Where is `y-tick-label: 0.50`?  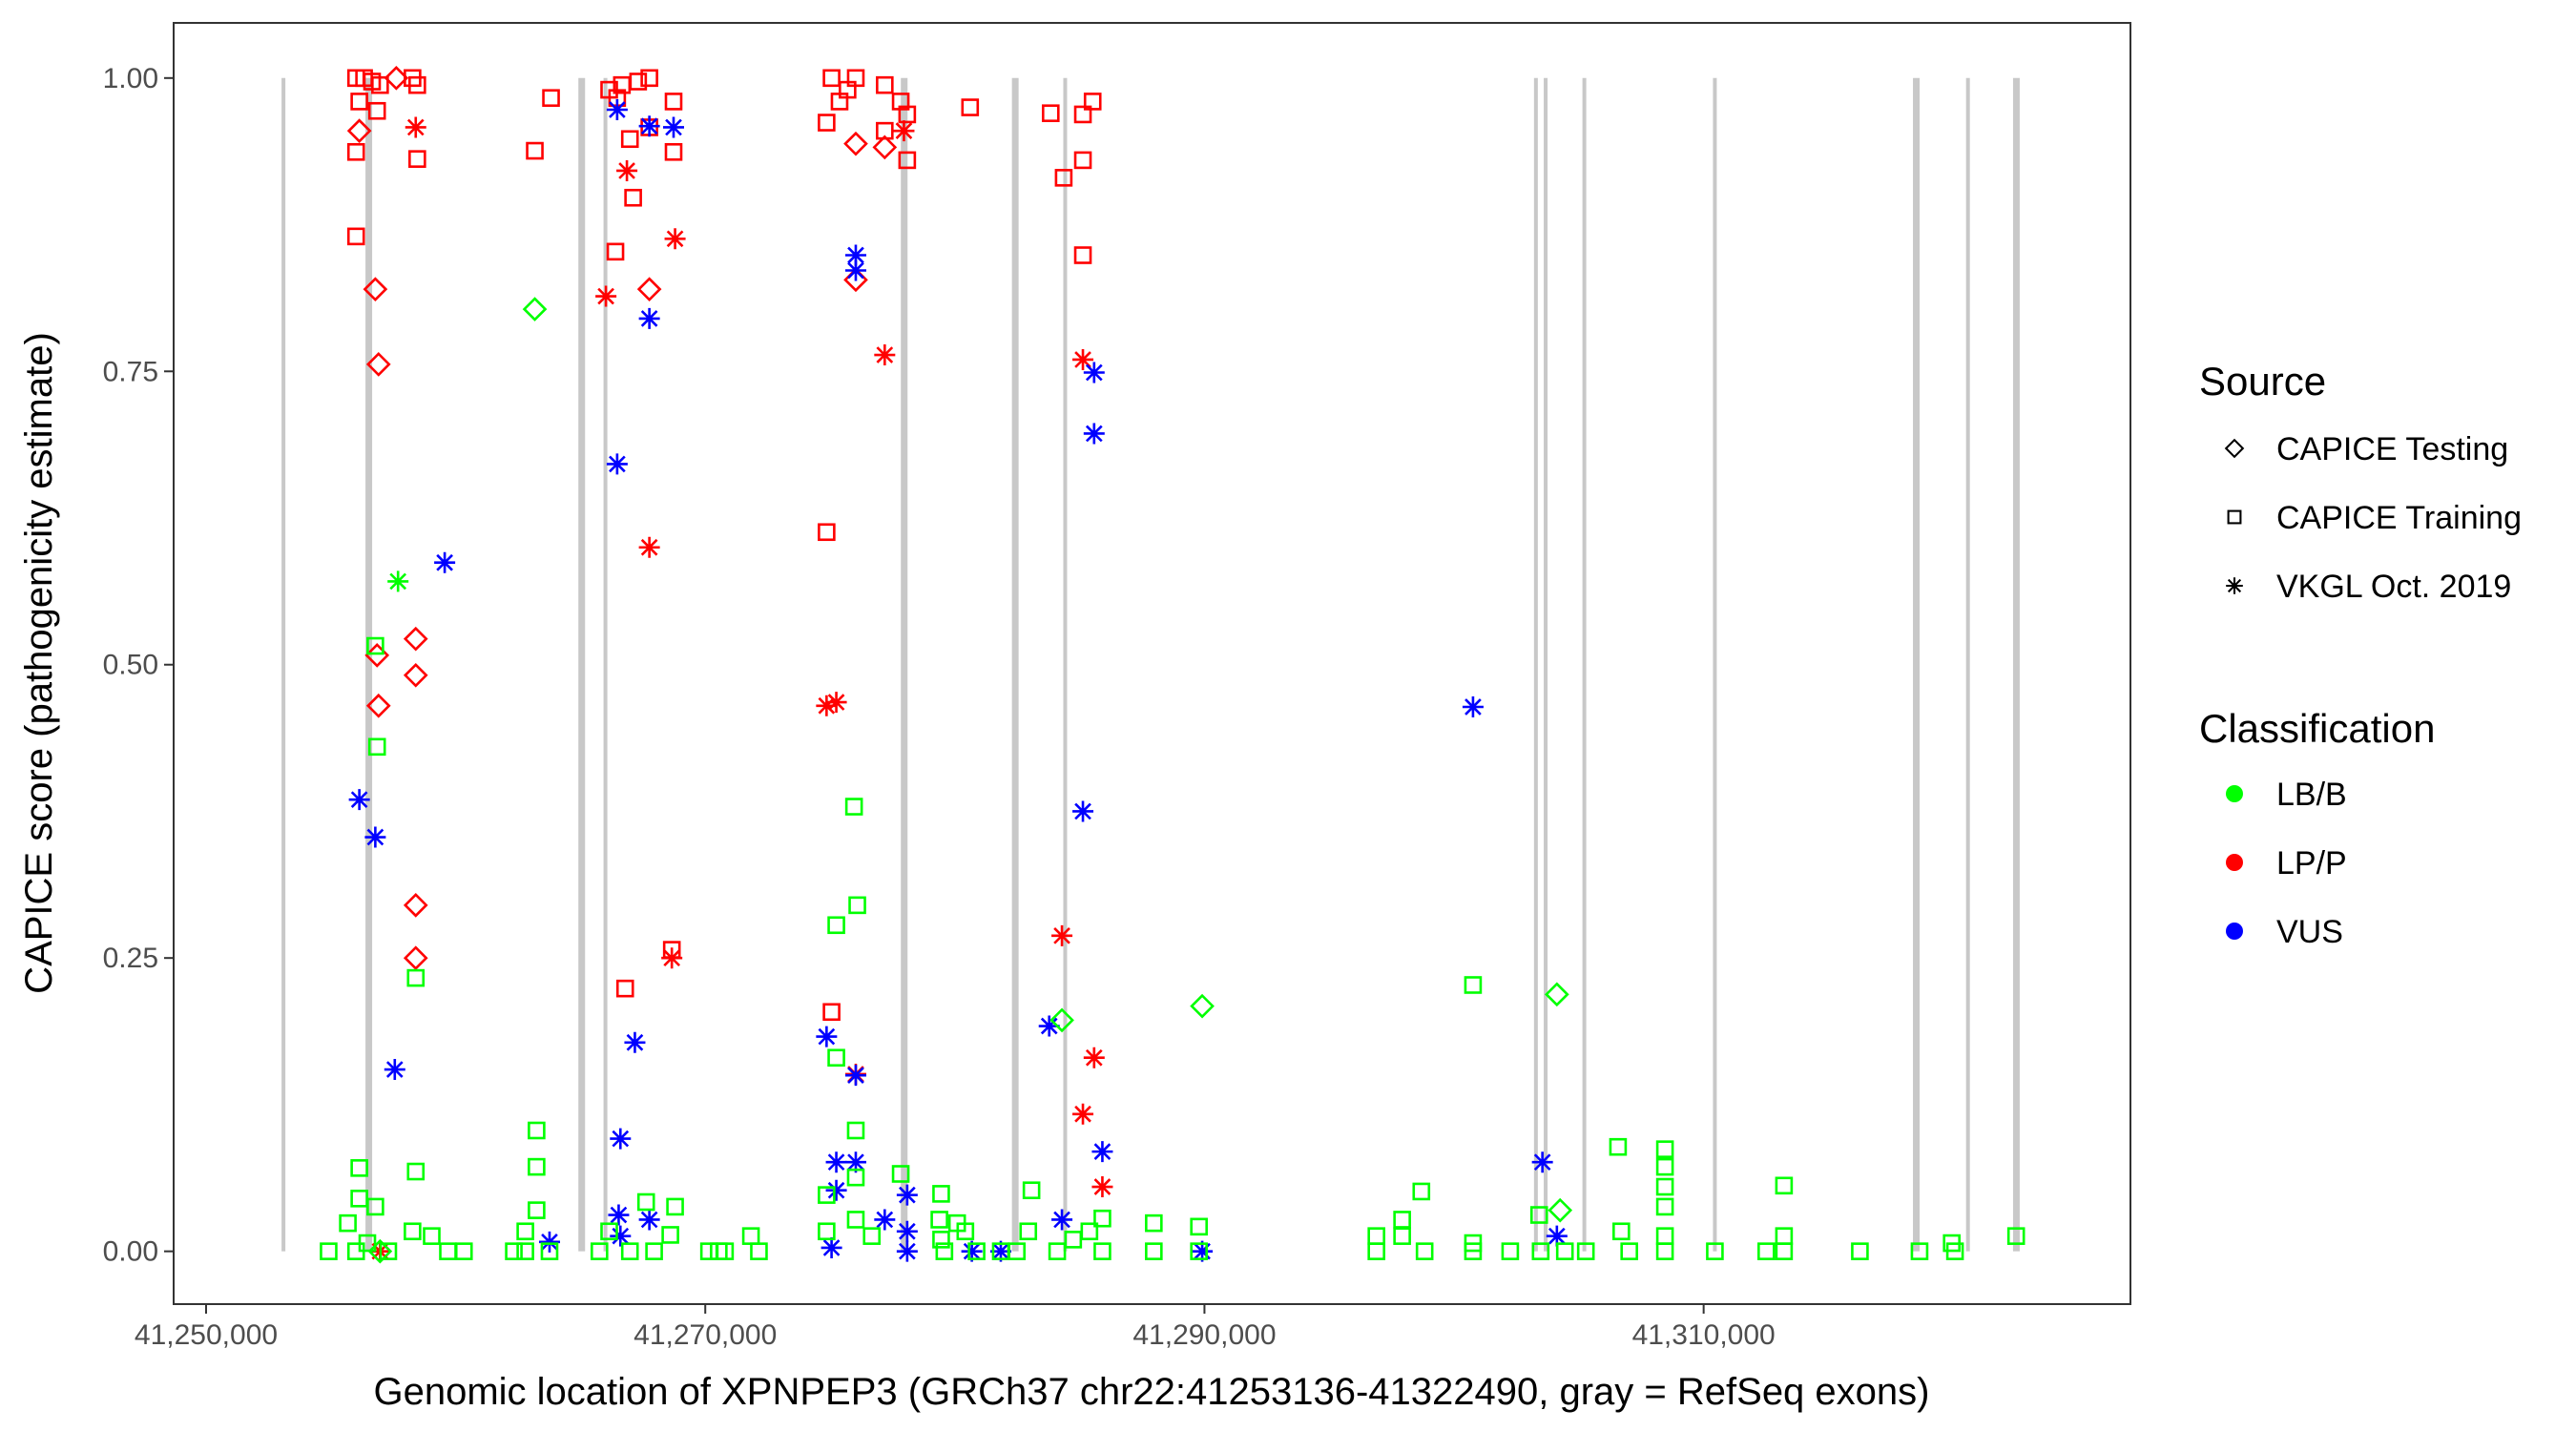
y-tick-label: 0.50 is located at coordinates (130, 665).